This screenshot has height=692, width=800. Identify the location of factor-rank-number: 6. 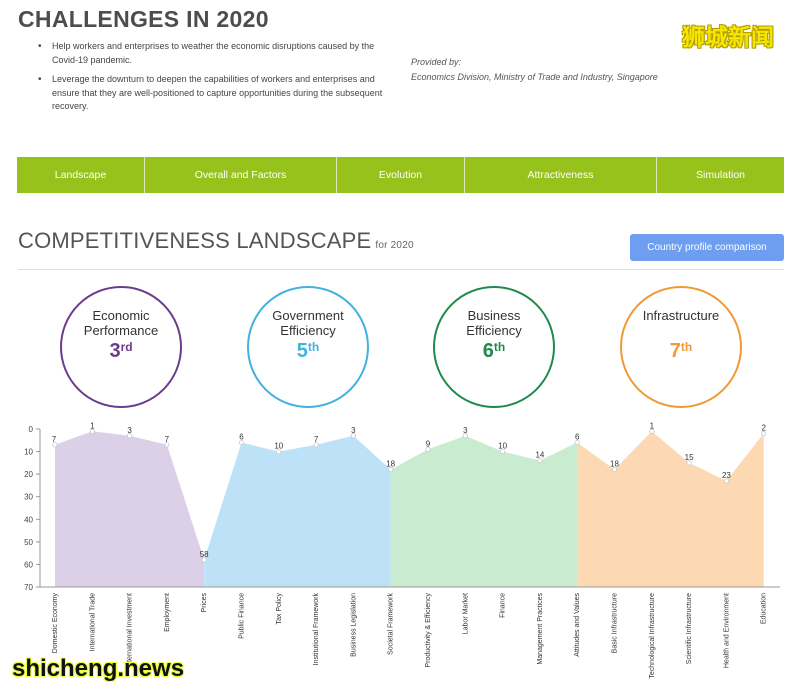
(488, 351).